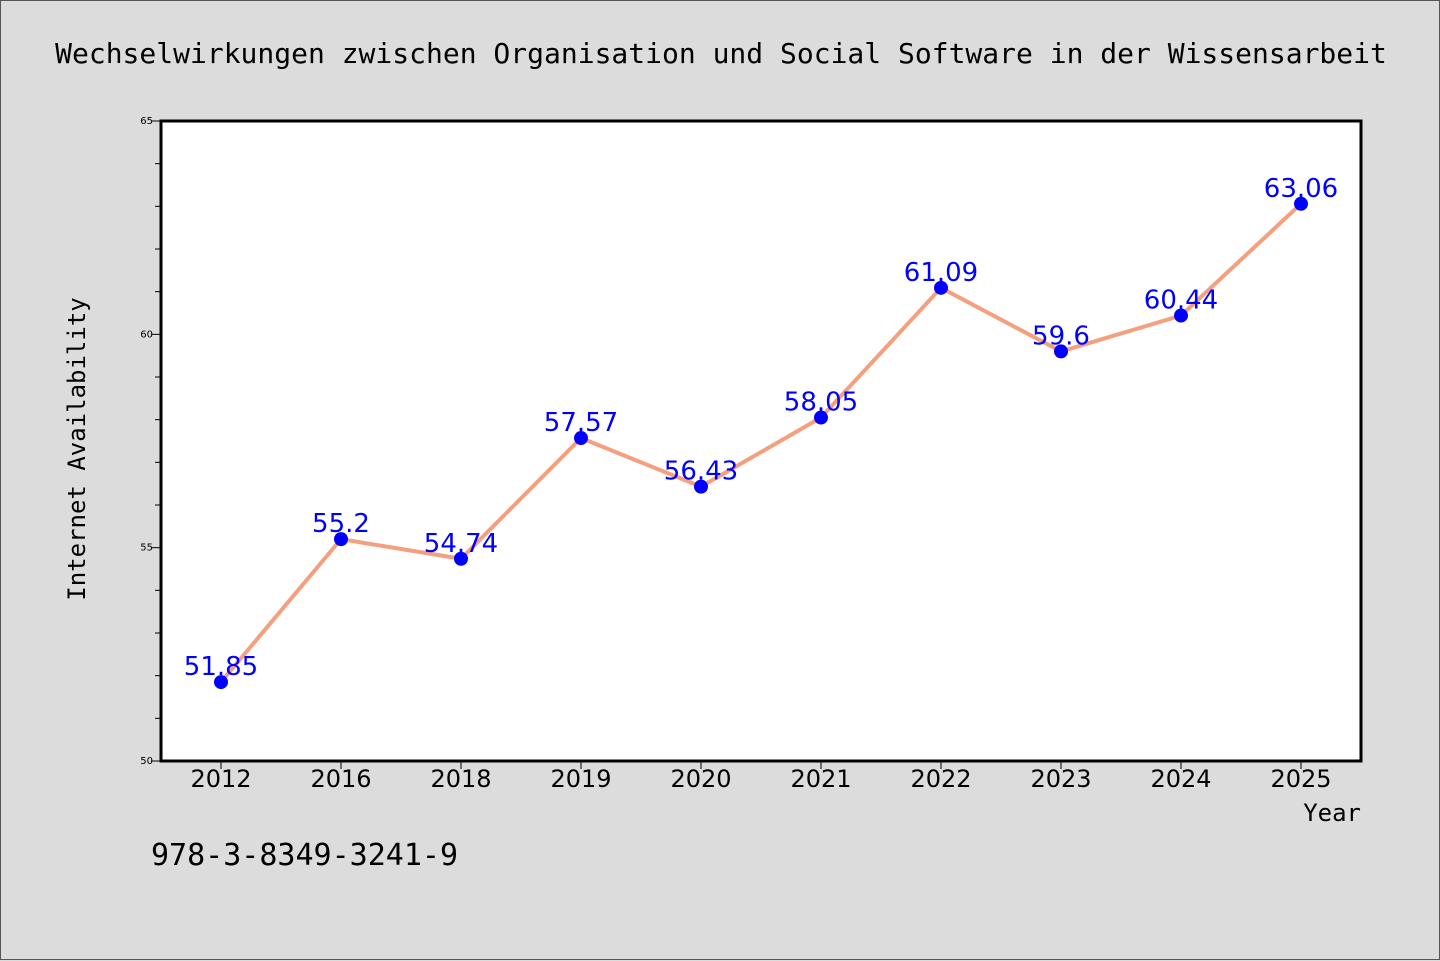 This screenshot has width=1440, height=961. Describe the element at coordinates (146, 761) in the screenshot. I see `y-tick-label: 50` at that location.